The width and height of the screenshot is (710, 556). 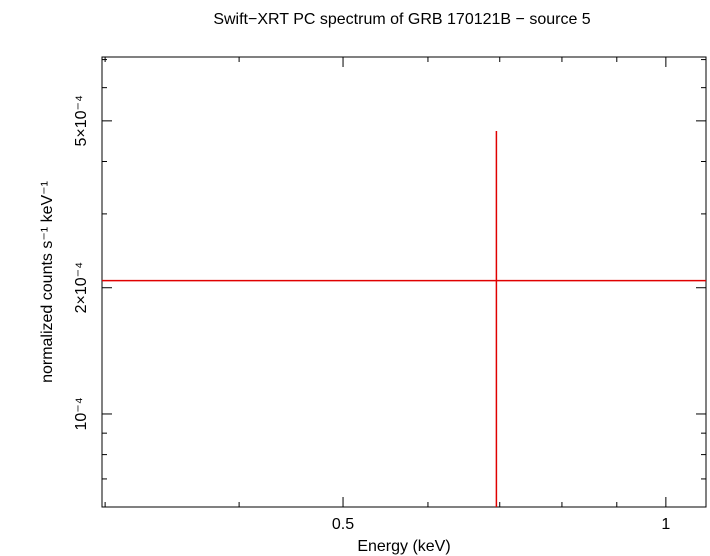 I want to click on x-axis-label: Energy (keV), so click(x=403, y=546).